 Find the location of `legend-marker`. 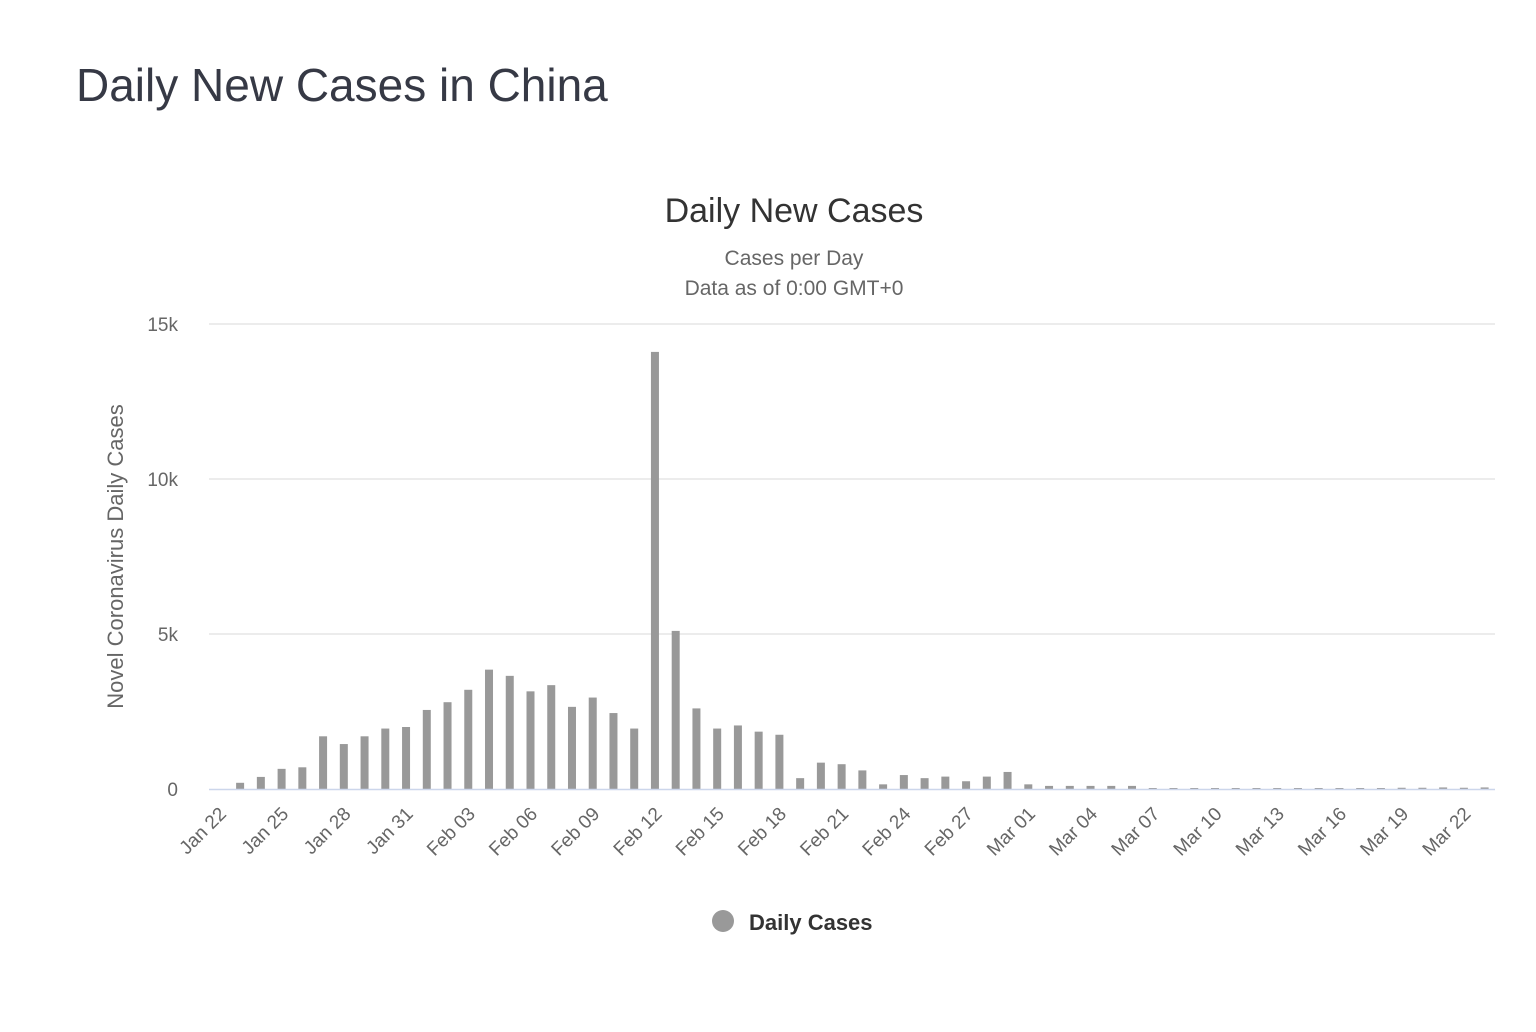

legend-marker is located at coordinates (723, 921).